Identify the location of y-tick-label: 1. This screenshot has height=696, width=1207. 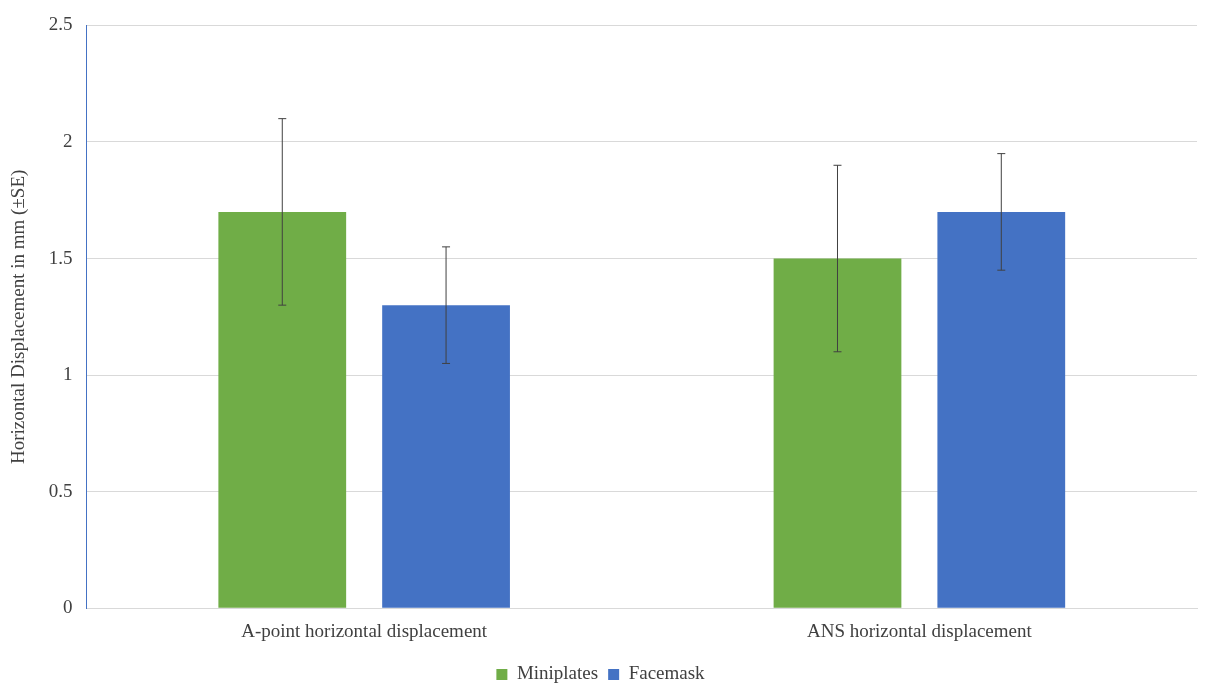
(68, 374).